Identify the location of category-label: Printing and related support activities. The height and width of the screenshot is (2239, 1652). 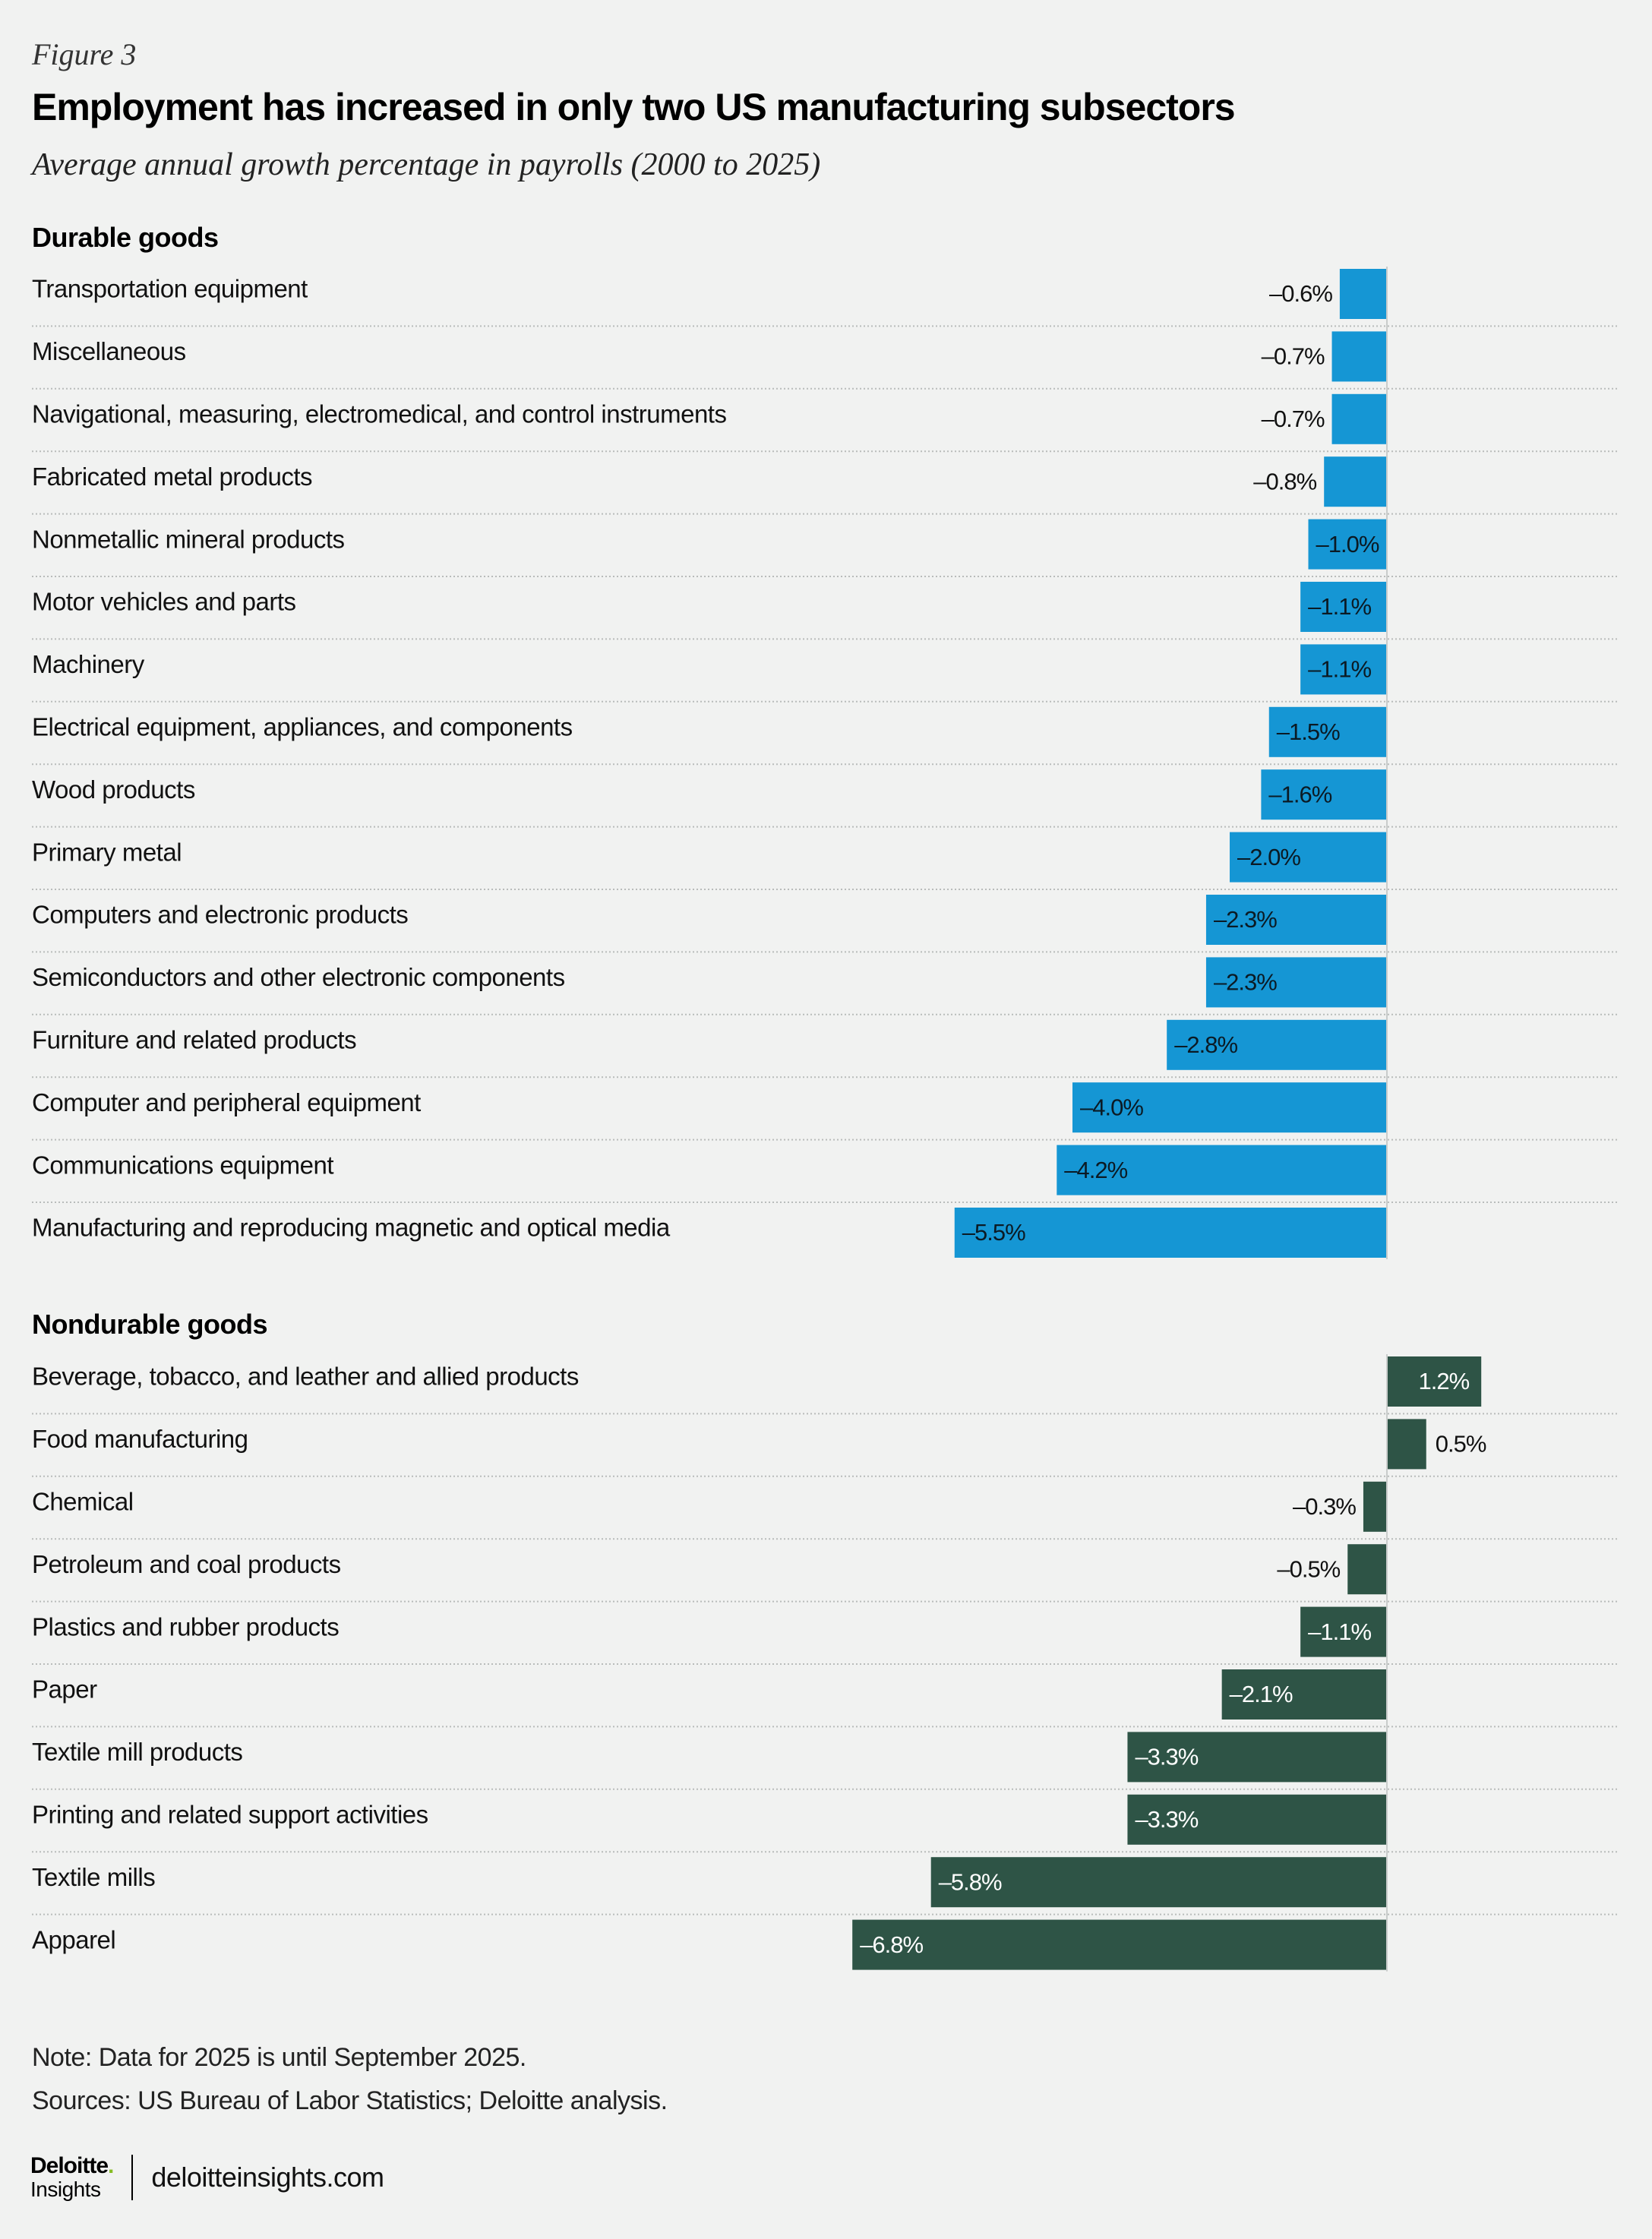
(230, 1815).